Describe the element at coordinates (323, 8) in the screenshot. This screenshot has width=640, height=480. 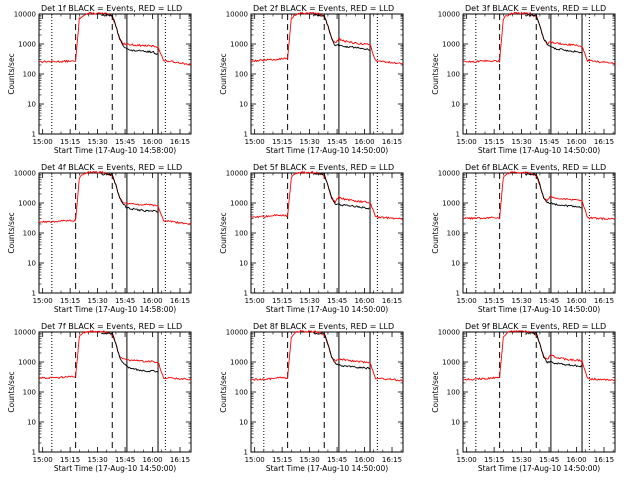
I see `panel-title: Det 2f BLACK = Events, RED = LLD` at that location.